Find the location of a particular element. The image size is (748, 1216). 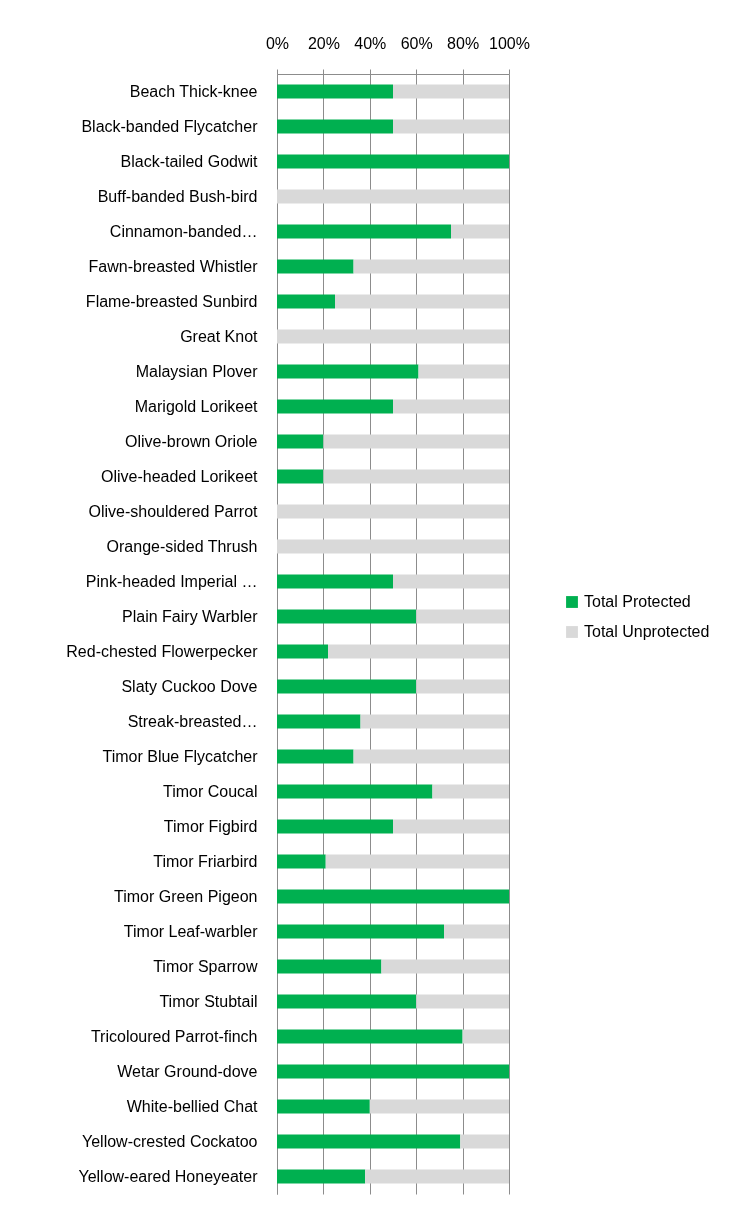

y-tick-label: Timor Figbird is located at coordinates (210, 826).